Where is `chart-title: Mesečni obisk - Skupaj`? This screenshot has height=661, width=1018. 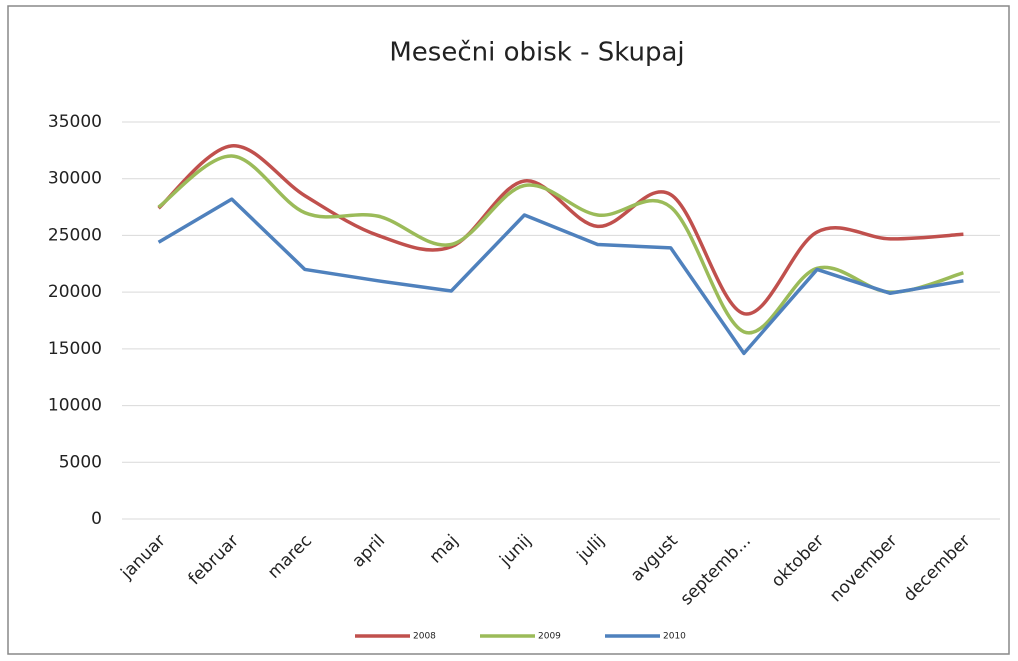
chart-title: Mesečni obisk - Skupaj is located at coordinates (536, 53).